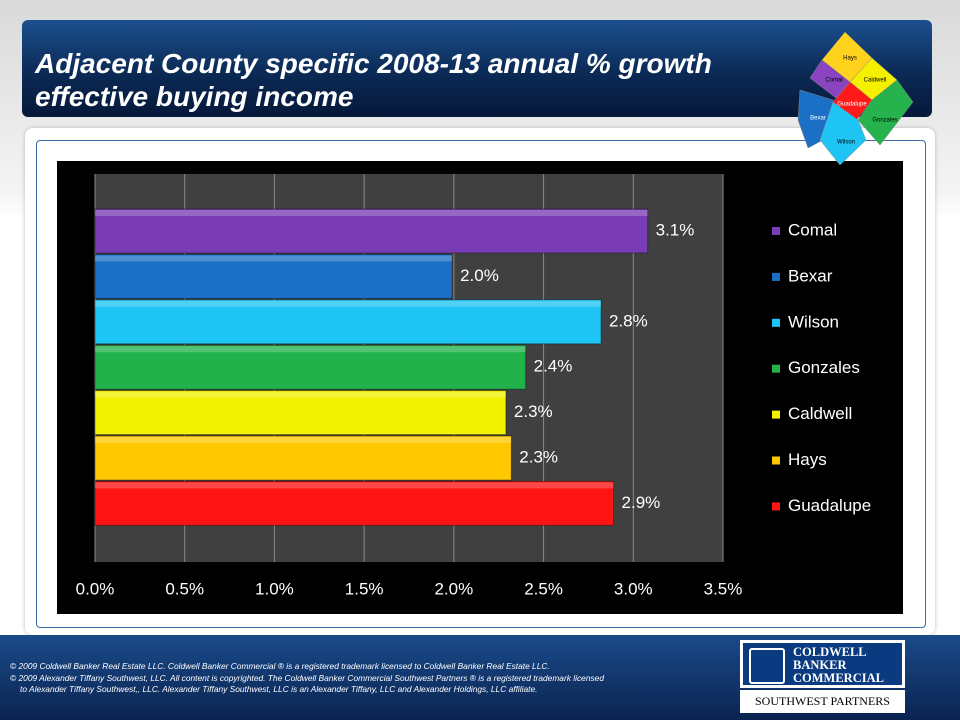  I want to click on value-label: 2.9%, so click(641, 502).